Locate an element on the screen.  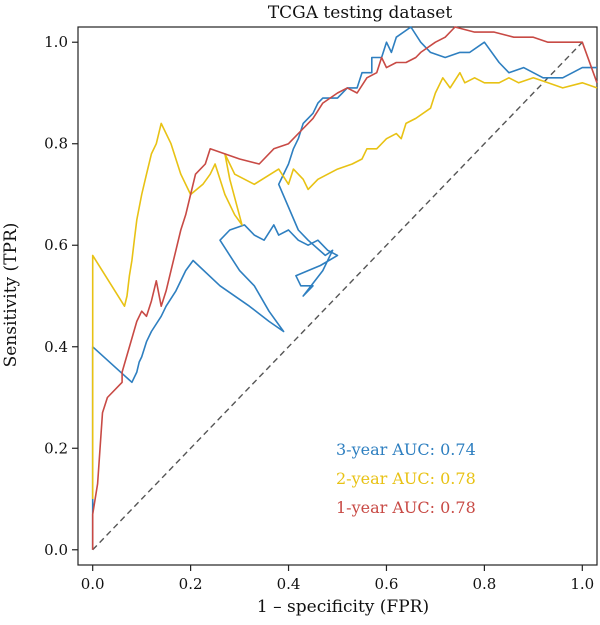
y-axis-label: Sensitivity (TPR) is located at coordinates (11, 295).